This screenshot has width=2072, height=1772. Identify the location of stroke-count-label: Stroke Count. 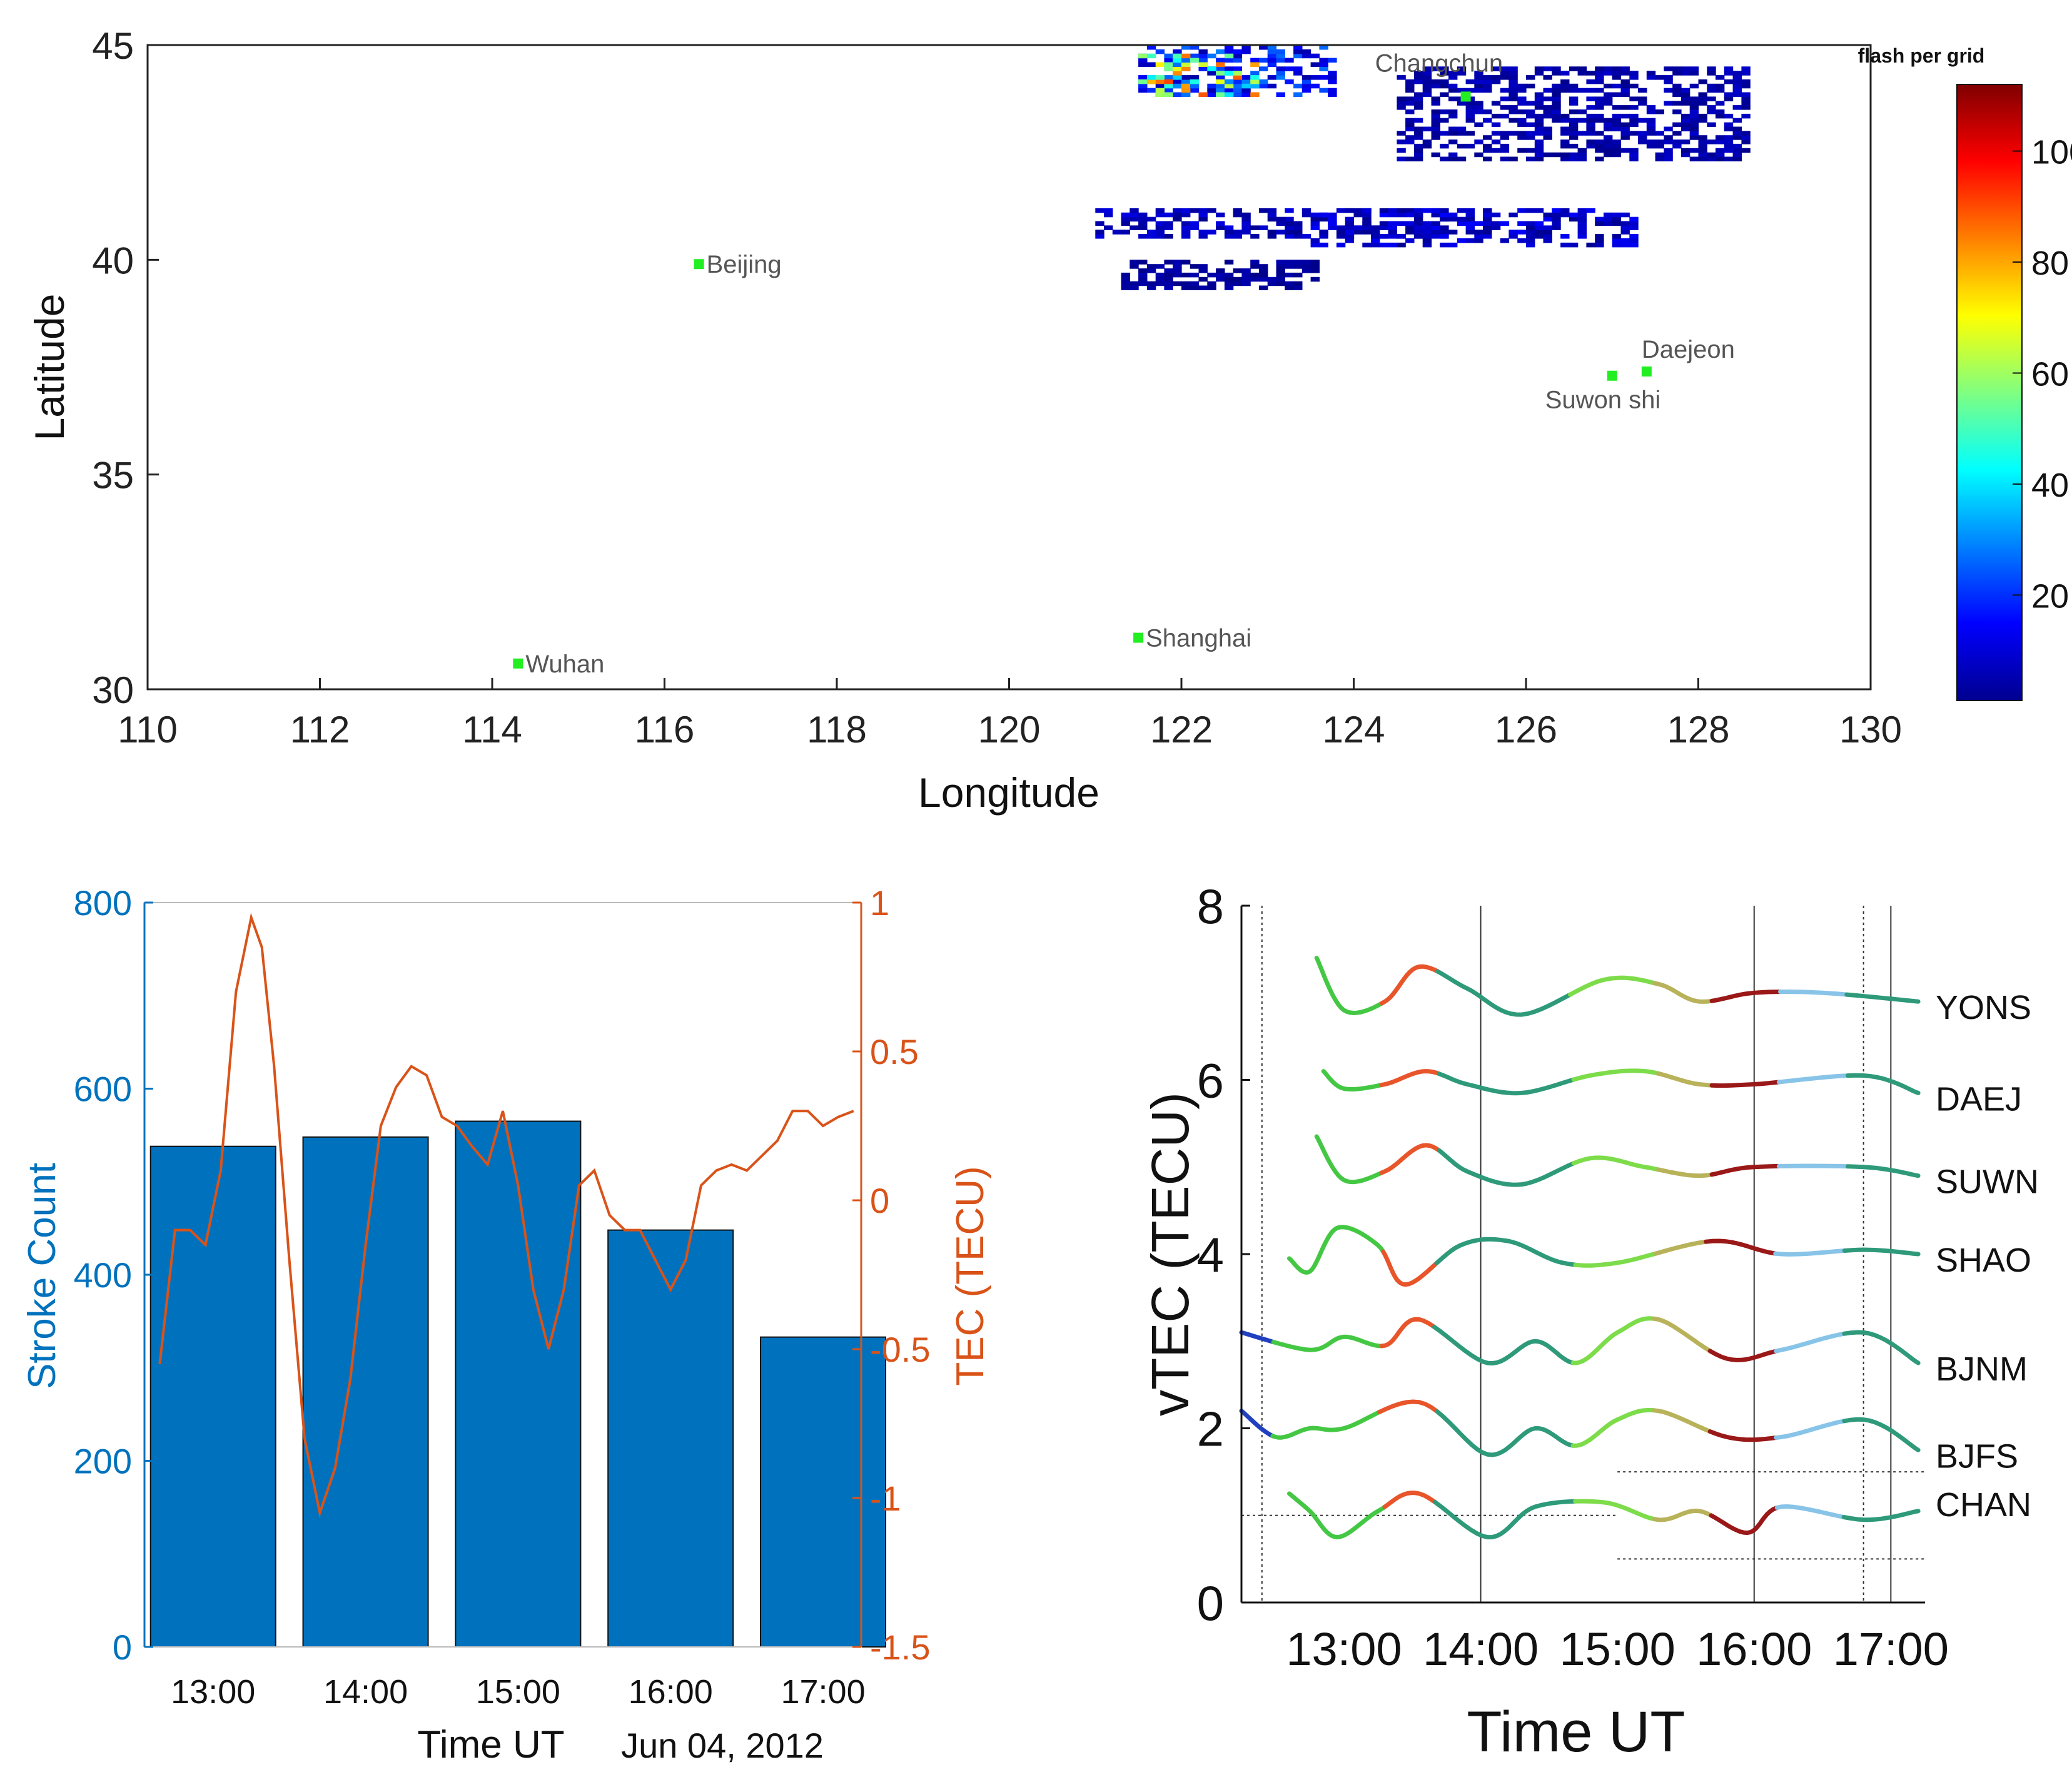
(43, 1276).